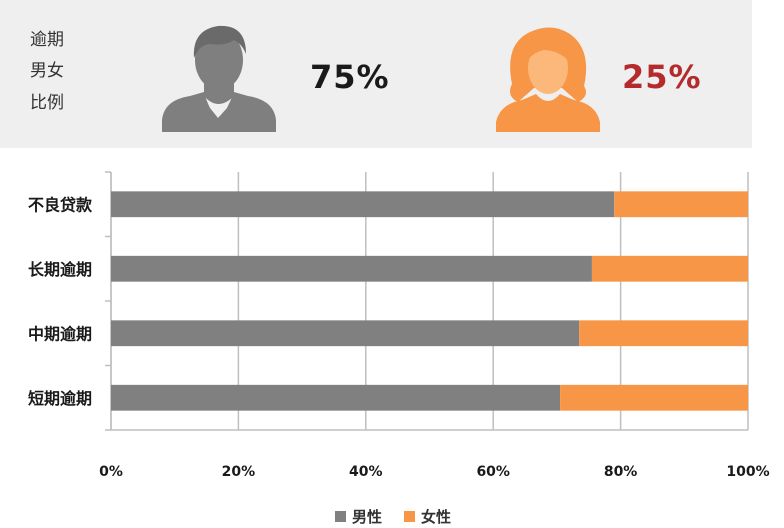 This screenshot has height=528, width=784. I want to click on legend-item-male: 男性, so click(358, 516).